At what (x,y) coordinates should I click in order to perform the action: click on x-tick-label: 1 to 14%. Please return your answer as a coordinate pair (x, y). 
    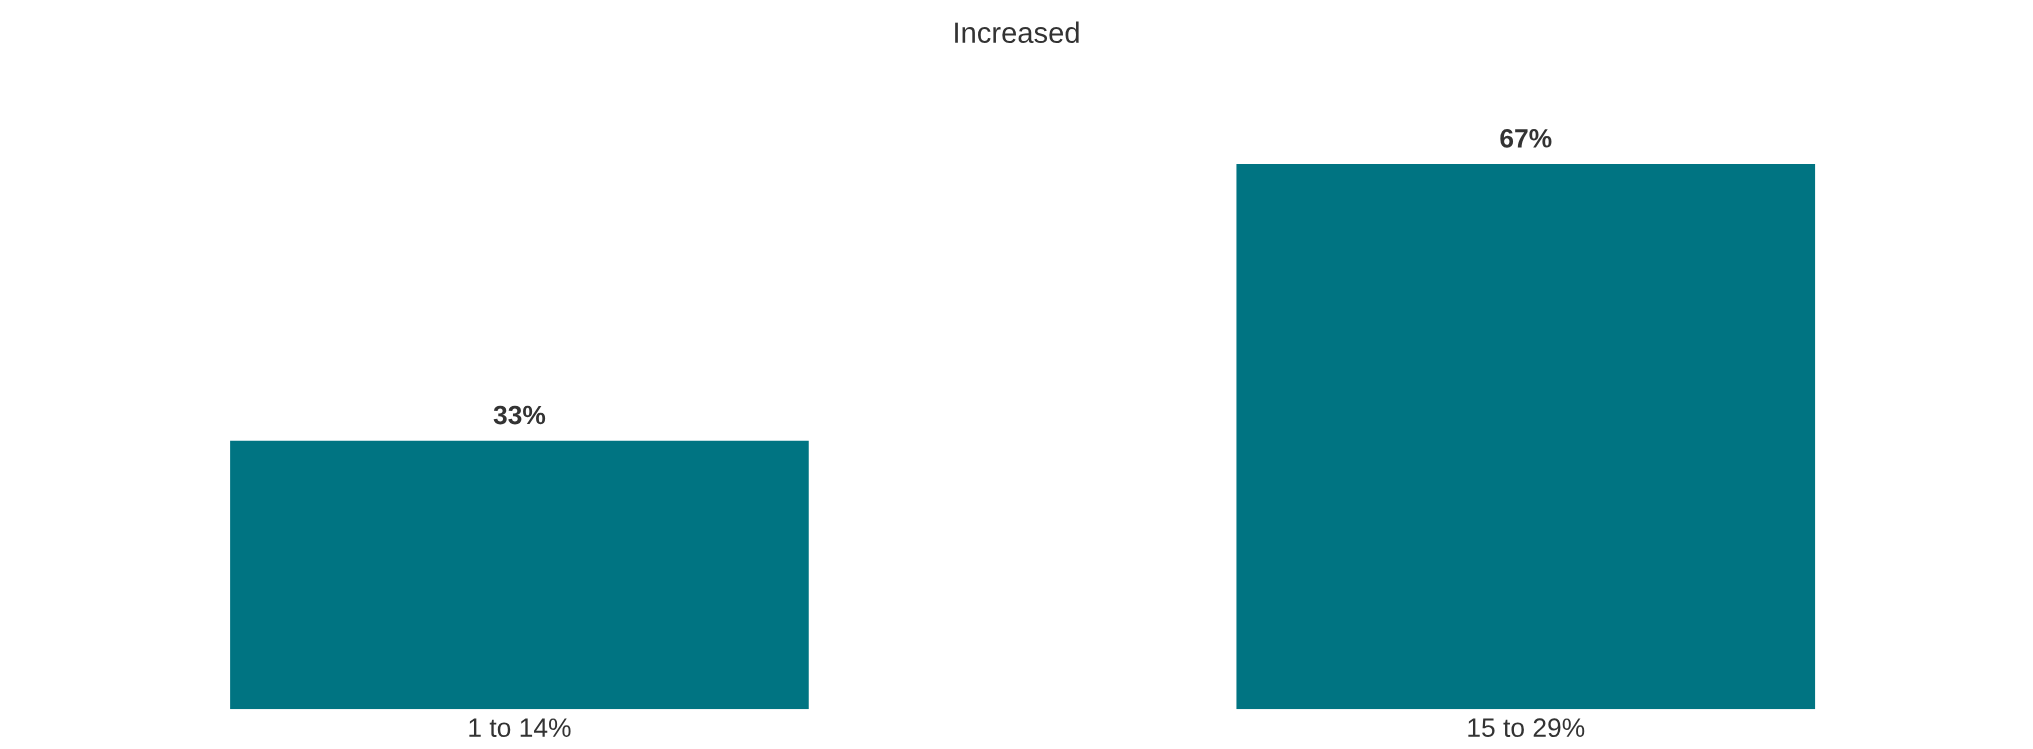
    Looking at the image, I should click on (520, 728).